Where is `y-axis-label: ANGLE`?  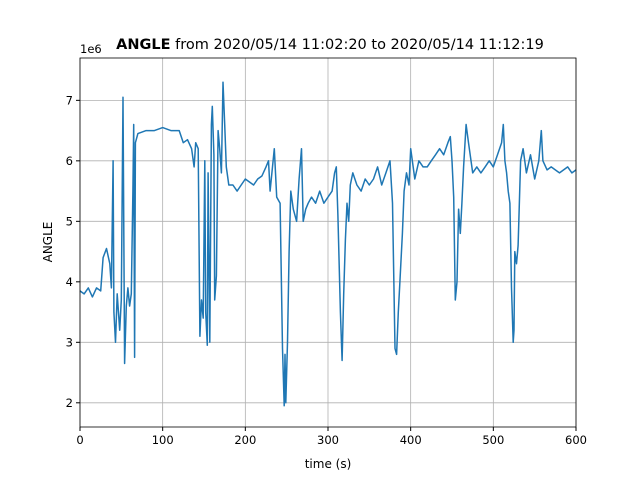 y-axis-label: ANGLE is located at coordinates (48, 242).